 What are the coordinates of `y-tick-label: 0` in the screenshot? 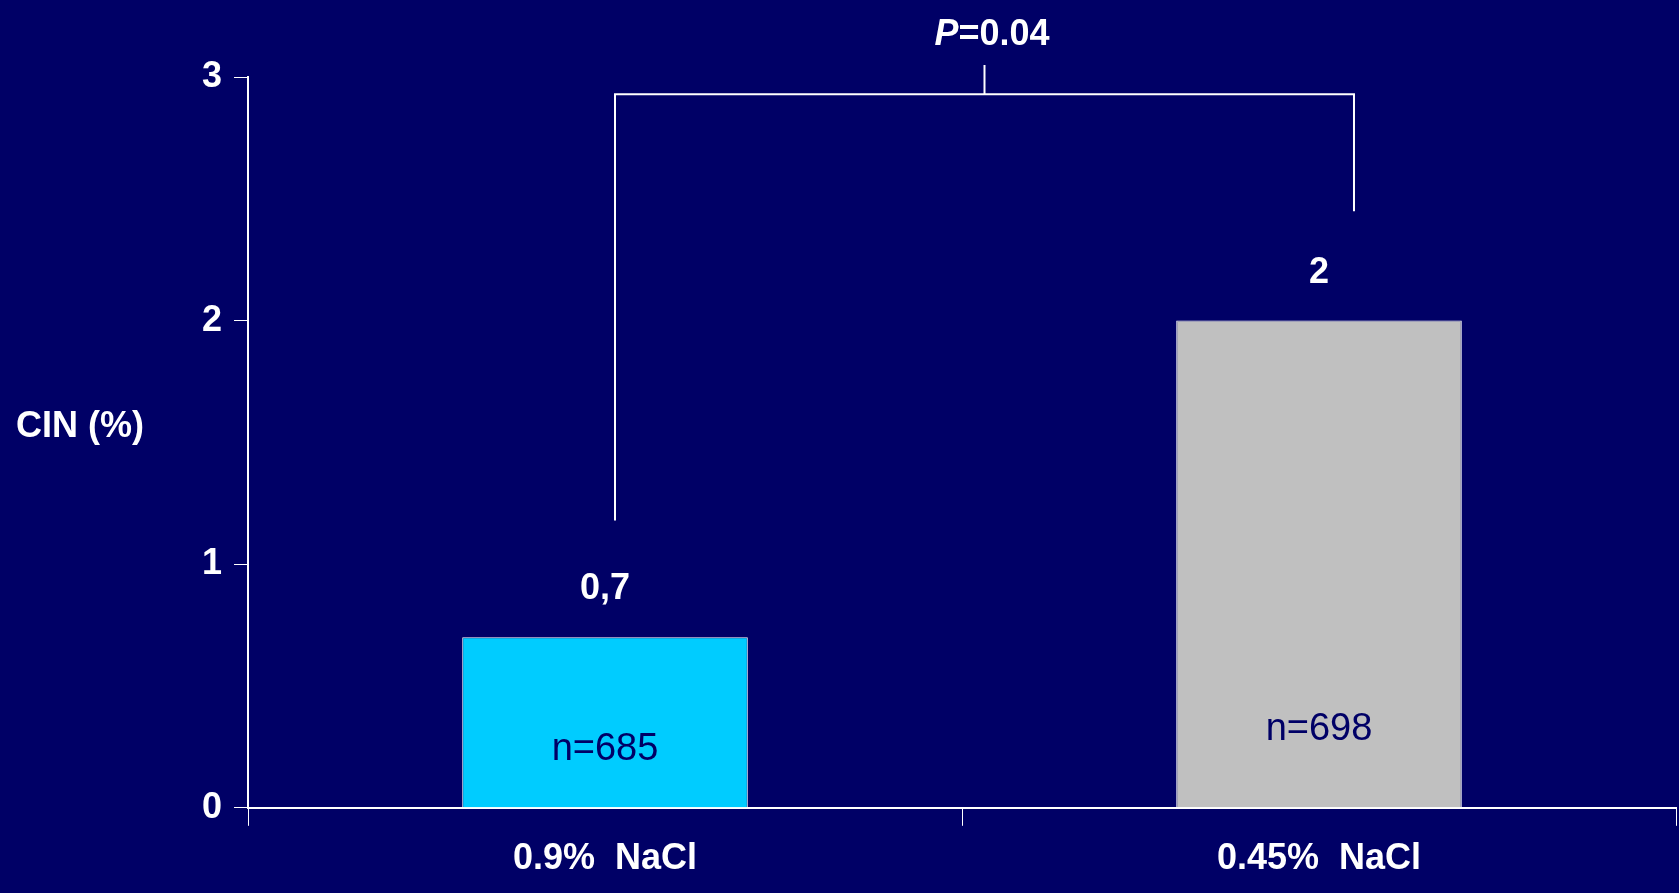 It's located at (212, 805).